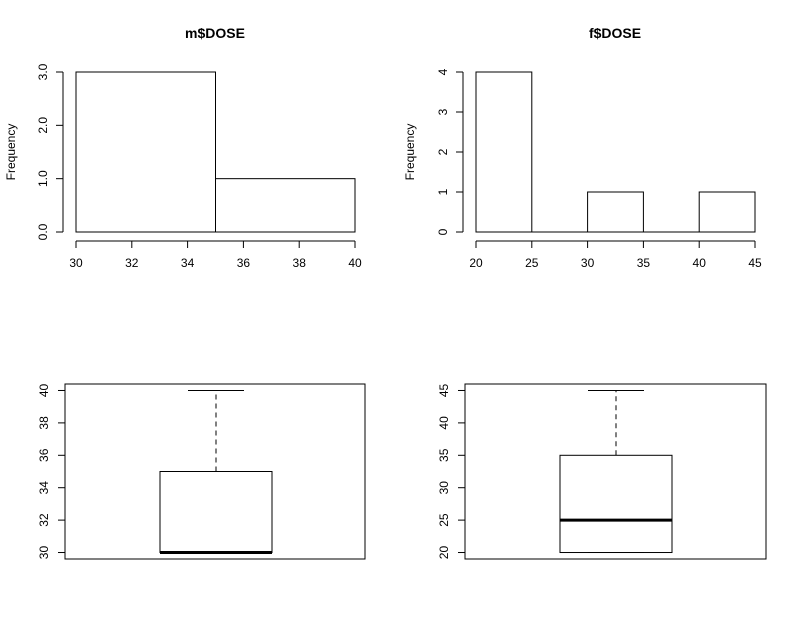 The width and height of the screenshot is (800, 640). I want to click on y-tick-label: 3, so click(443, 111).